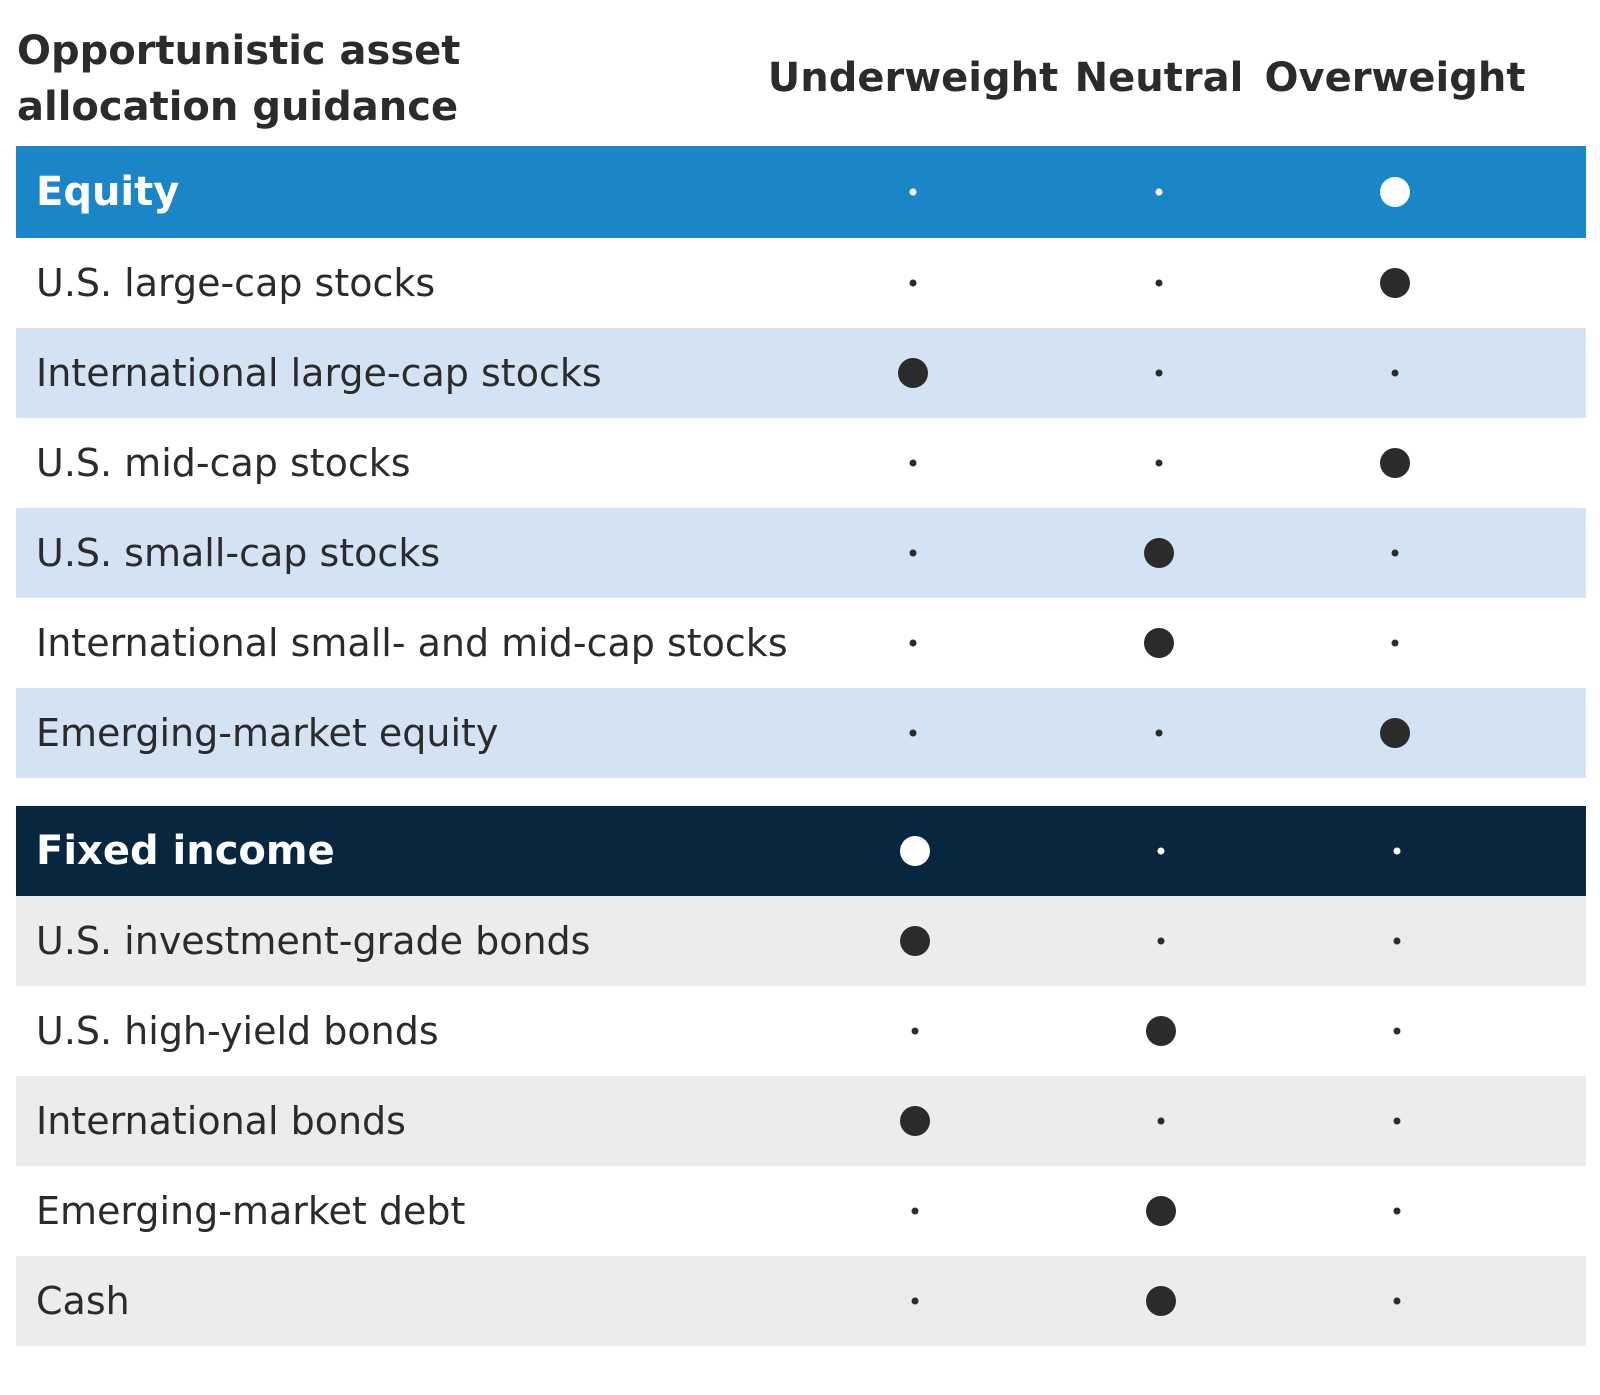 This screenshot has height=1395, width=1600. Describe the element at coordinates (801, 1211) in the screenshot. I see `table-row: Emerging-market debt` at that location.